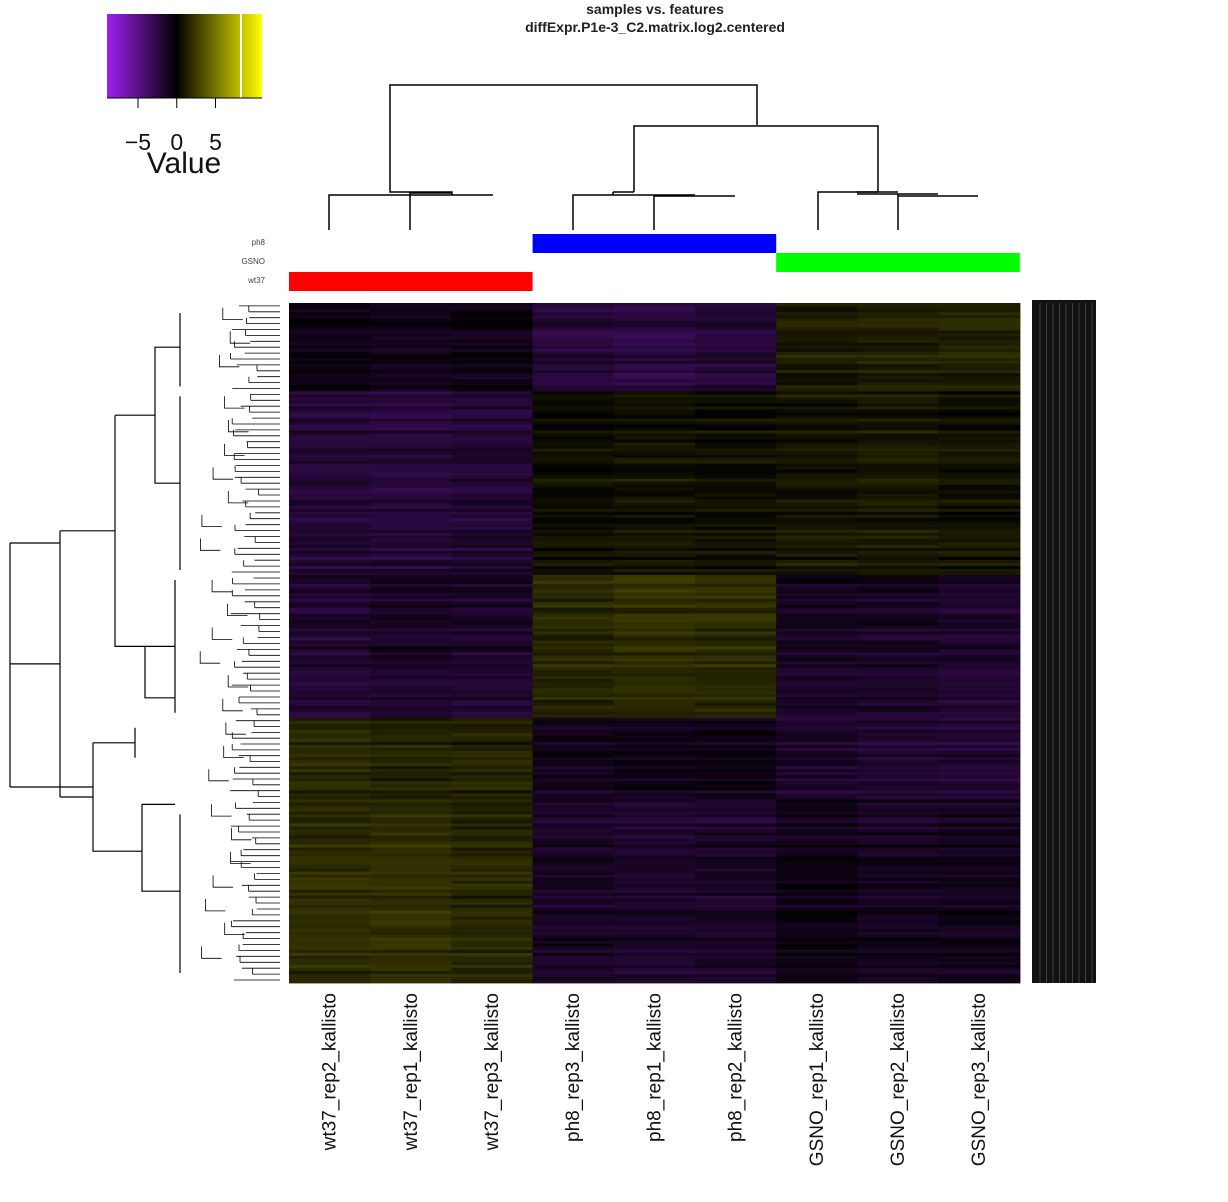  What do you see at coordinates (411, 1072) in the screenshot?
I see `sample-label-wt37_rep1_kallisto: wt37_rep1_kallisto` at bounding box center [411, 1072].